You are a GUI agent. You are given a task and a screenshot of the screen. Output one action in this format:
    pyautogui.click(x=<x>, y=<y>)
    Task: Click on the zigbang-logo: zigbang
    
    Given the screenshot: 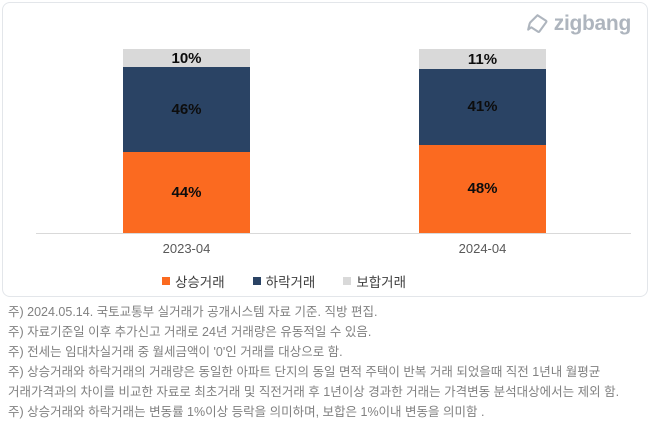 What is the action you would take?
    pyautogui.click(x=578, y=24)
    